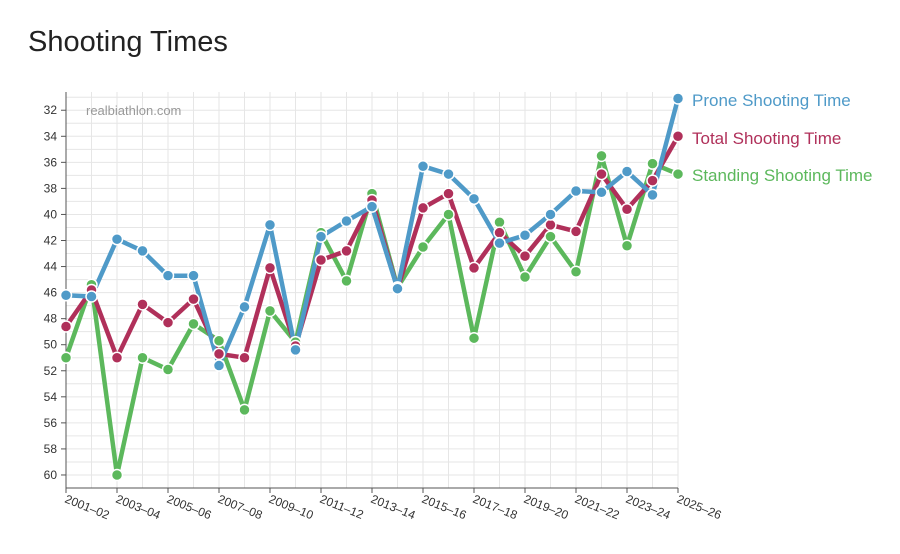 This screenshot has width=900, height=554. What do you see at coordinates (240, 507) in the screenshot?
I see `x-tick-label: 2007–08` at bounding box center [240, 507].